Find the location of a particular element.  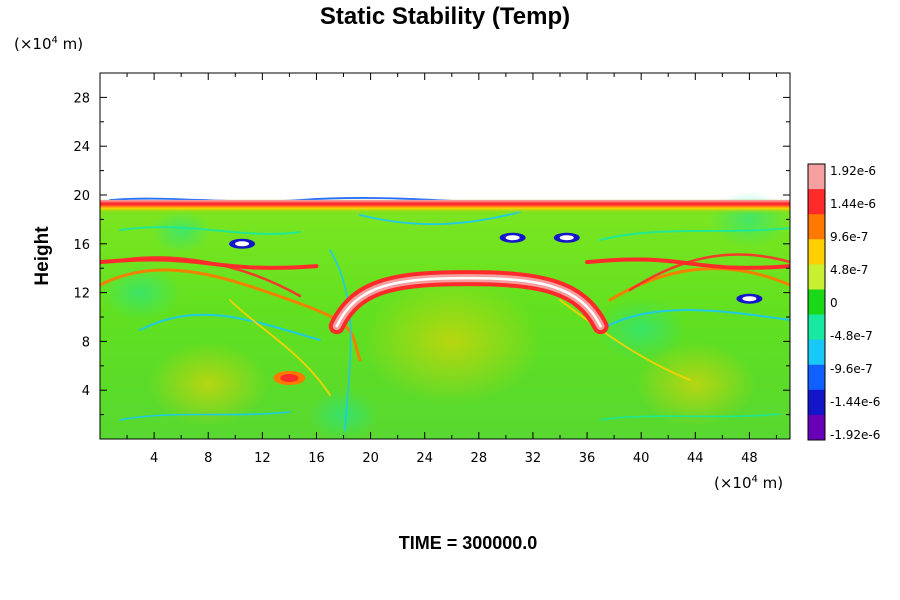

x-tick-label-16: 16 is located at coordinates (316, 458).